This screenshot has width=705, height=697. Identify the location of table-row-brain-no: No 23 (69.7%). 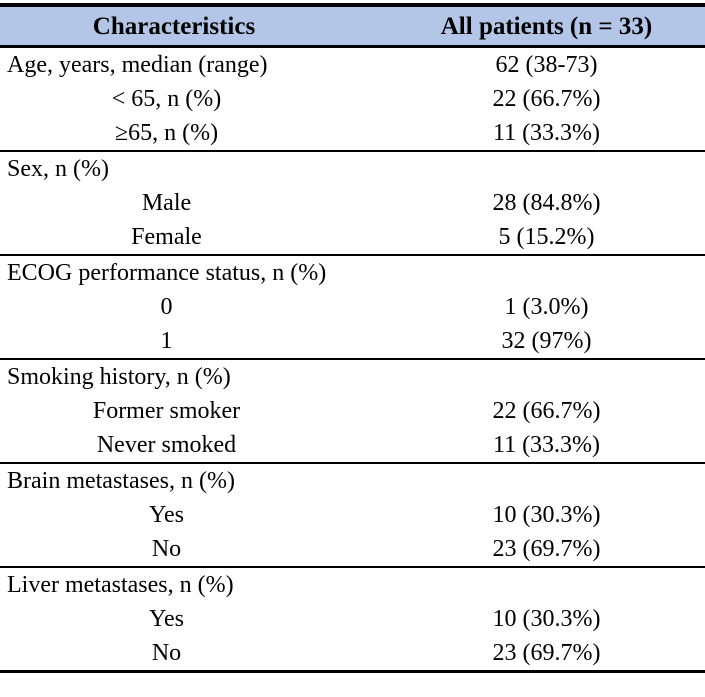
(352, 550).